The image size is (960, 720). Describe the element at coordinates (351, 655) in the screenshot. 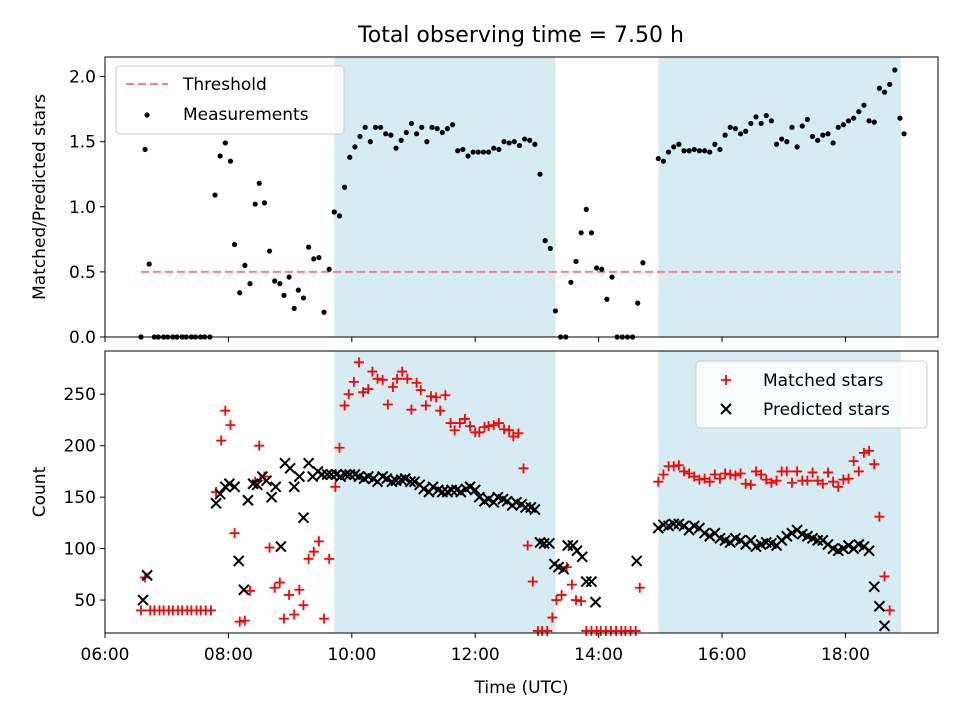

I see `x-tick-label: 10:00` at that location.